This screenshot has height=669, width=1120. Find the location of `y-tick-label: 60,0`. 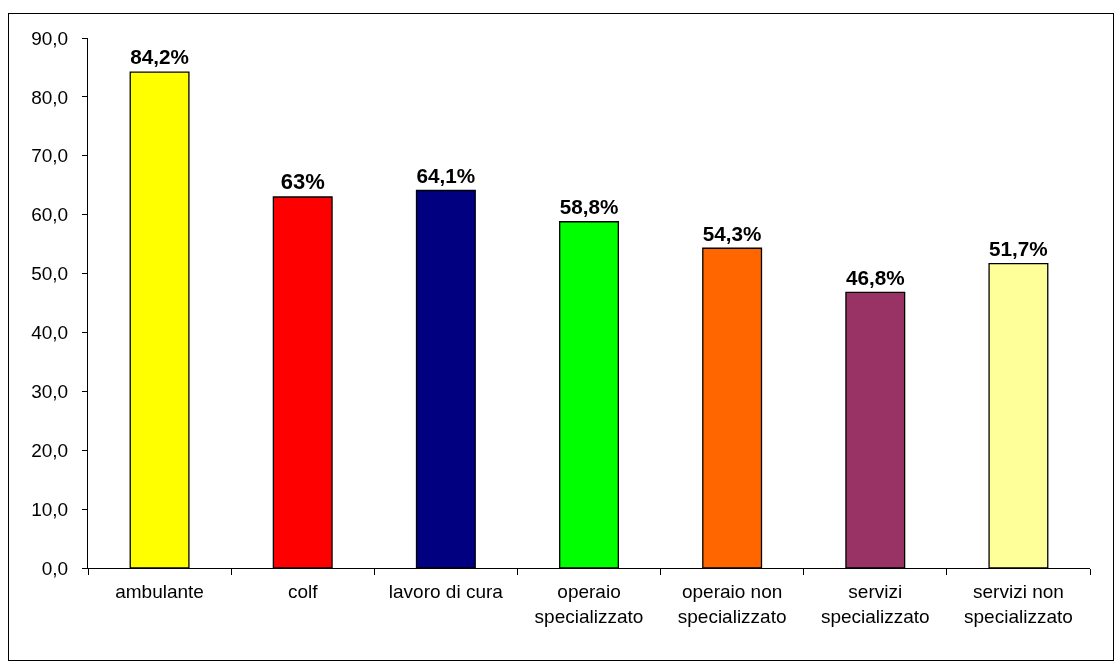

y-tick-label: 60,0 is located at coordinates (50, 215).